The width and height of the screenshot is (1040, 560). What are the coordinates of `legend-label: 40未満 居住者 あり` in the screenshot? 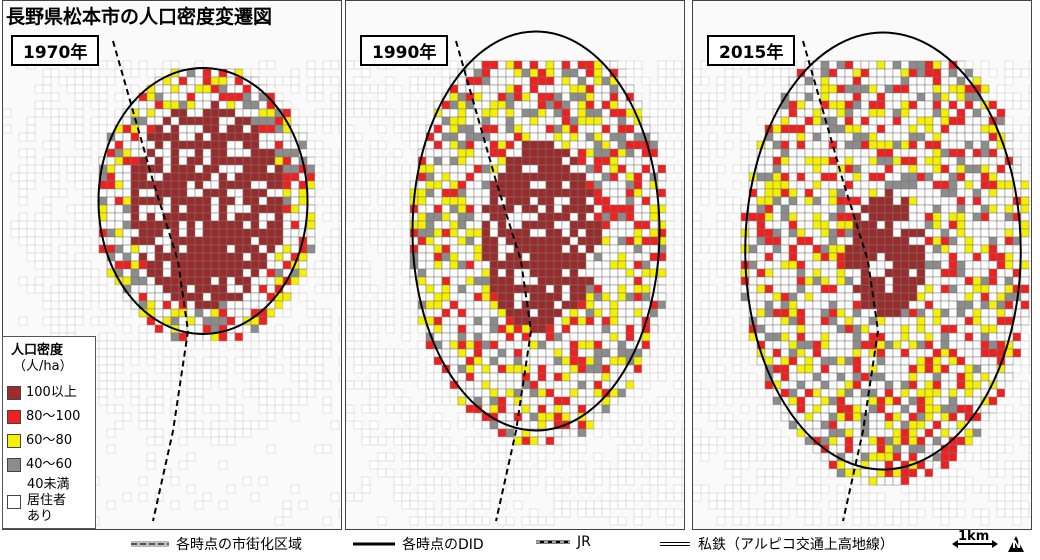 It's located at (48, 501).